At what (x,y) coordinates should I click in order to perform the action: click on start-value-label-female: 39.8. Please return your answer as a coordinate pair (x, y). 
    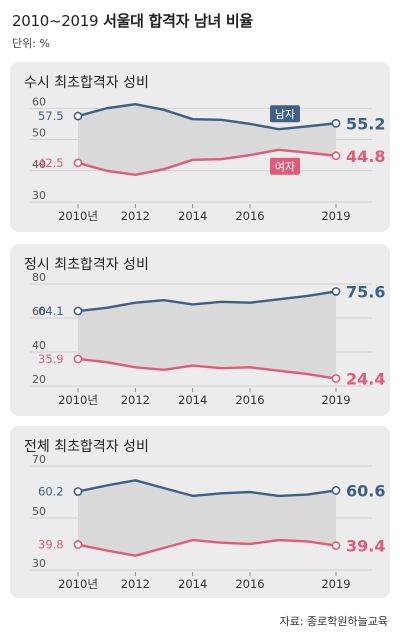
    Looking at the image, I should click on (51, 545).